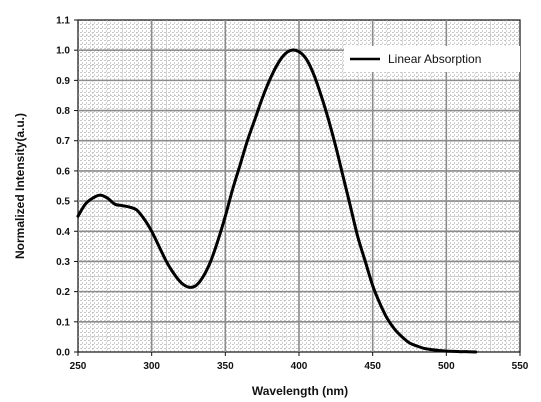  Describe the element at coordinates (63, 81) in the screenshot. I see `y-tick-label: 0.9` at that location.